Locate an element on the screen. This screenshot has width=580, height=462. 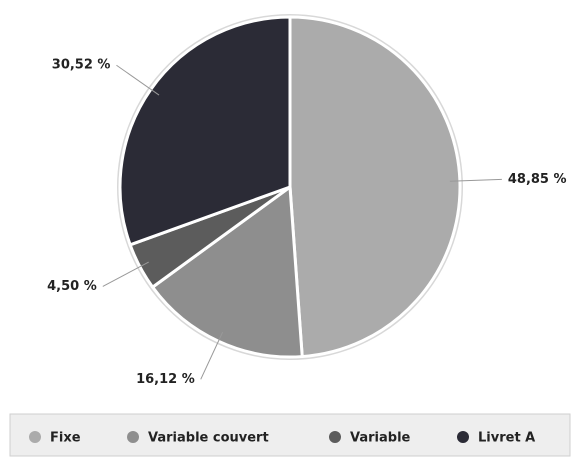
legend-box is located at coordinates (290, 435).